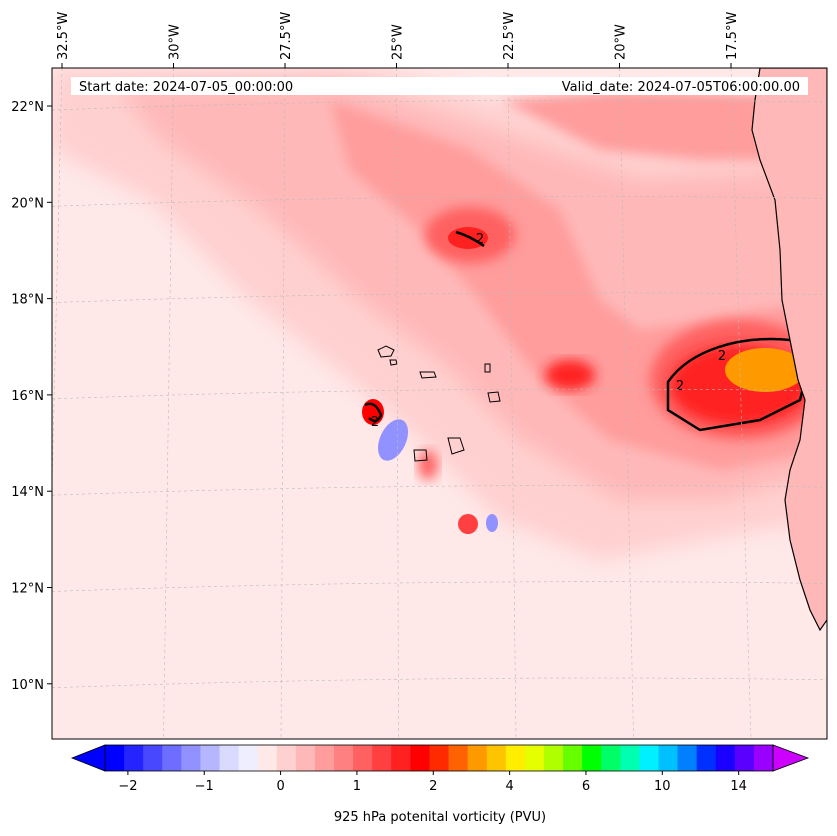 This screenshot has width=837, height=836. What do you see at coordinates (27, 685) in the screenshot?
I see `lat-tick-label: 10°N` at bounding box center [27, 685].